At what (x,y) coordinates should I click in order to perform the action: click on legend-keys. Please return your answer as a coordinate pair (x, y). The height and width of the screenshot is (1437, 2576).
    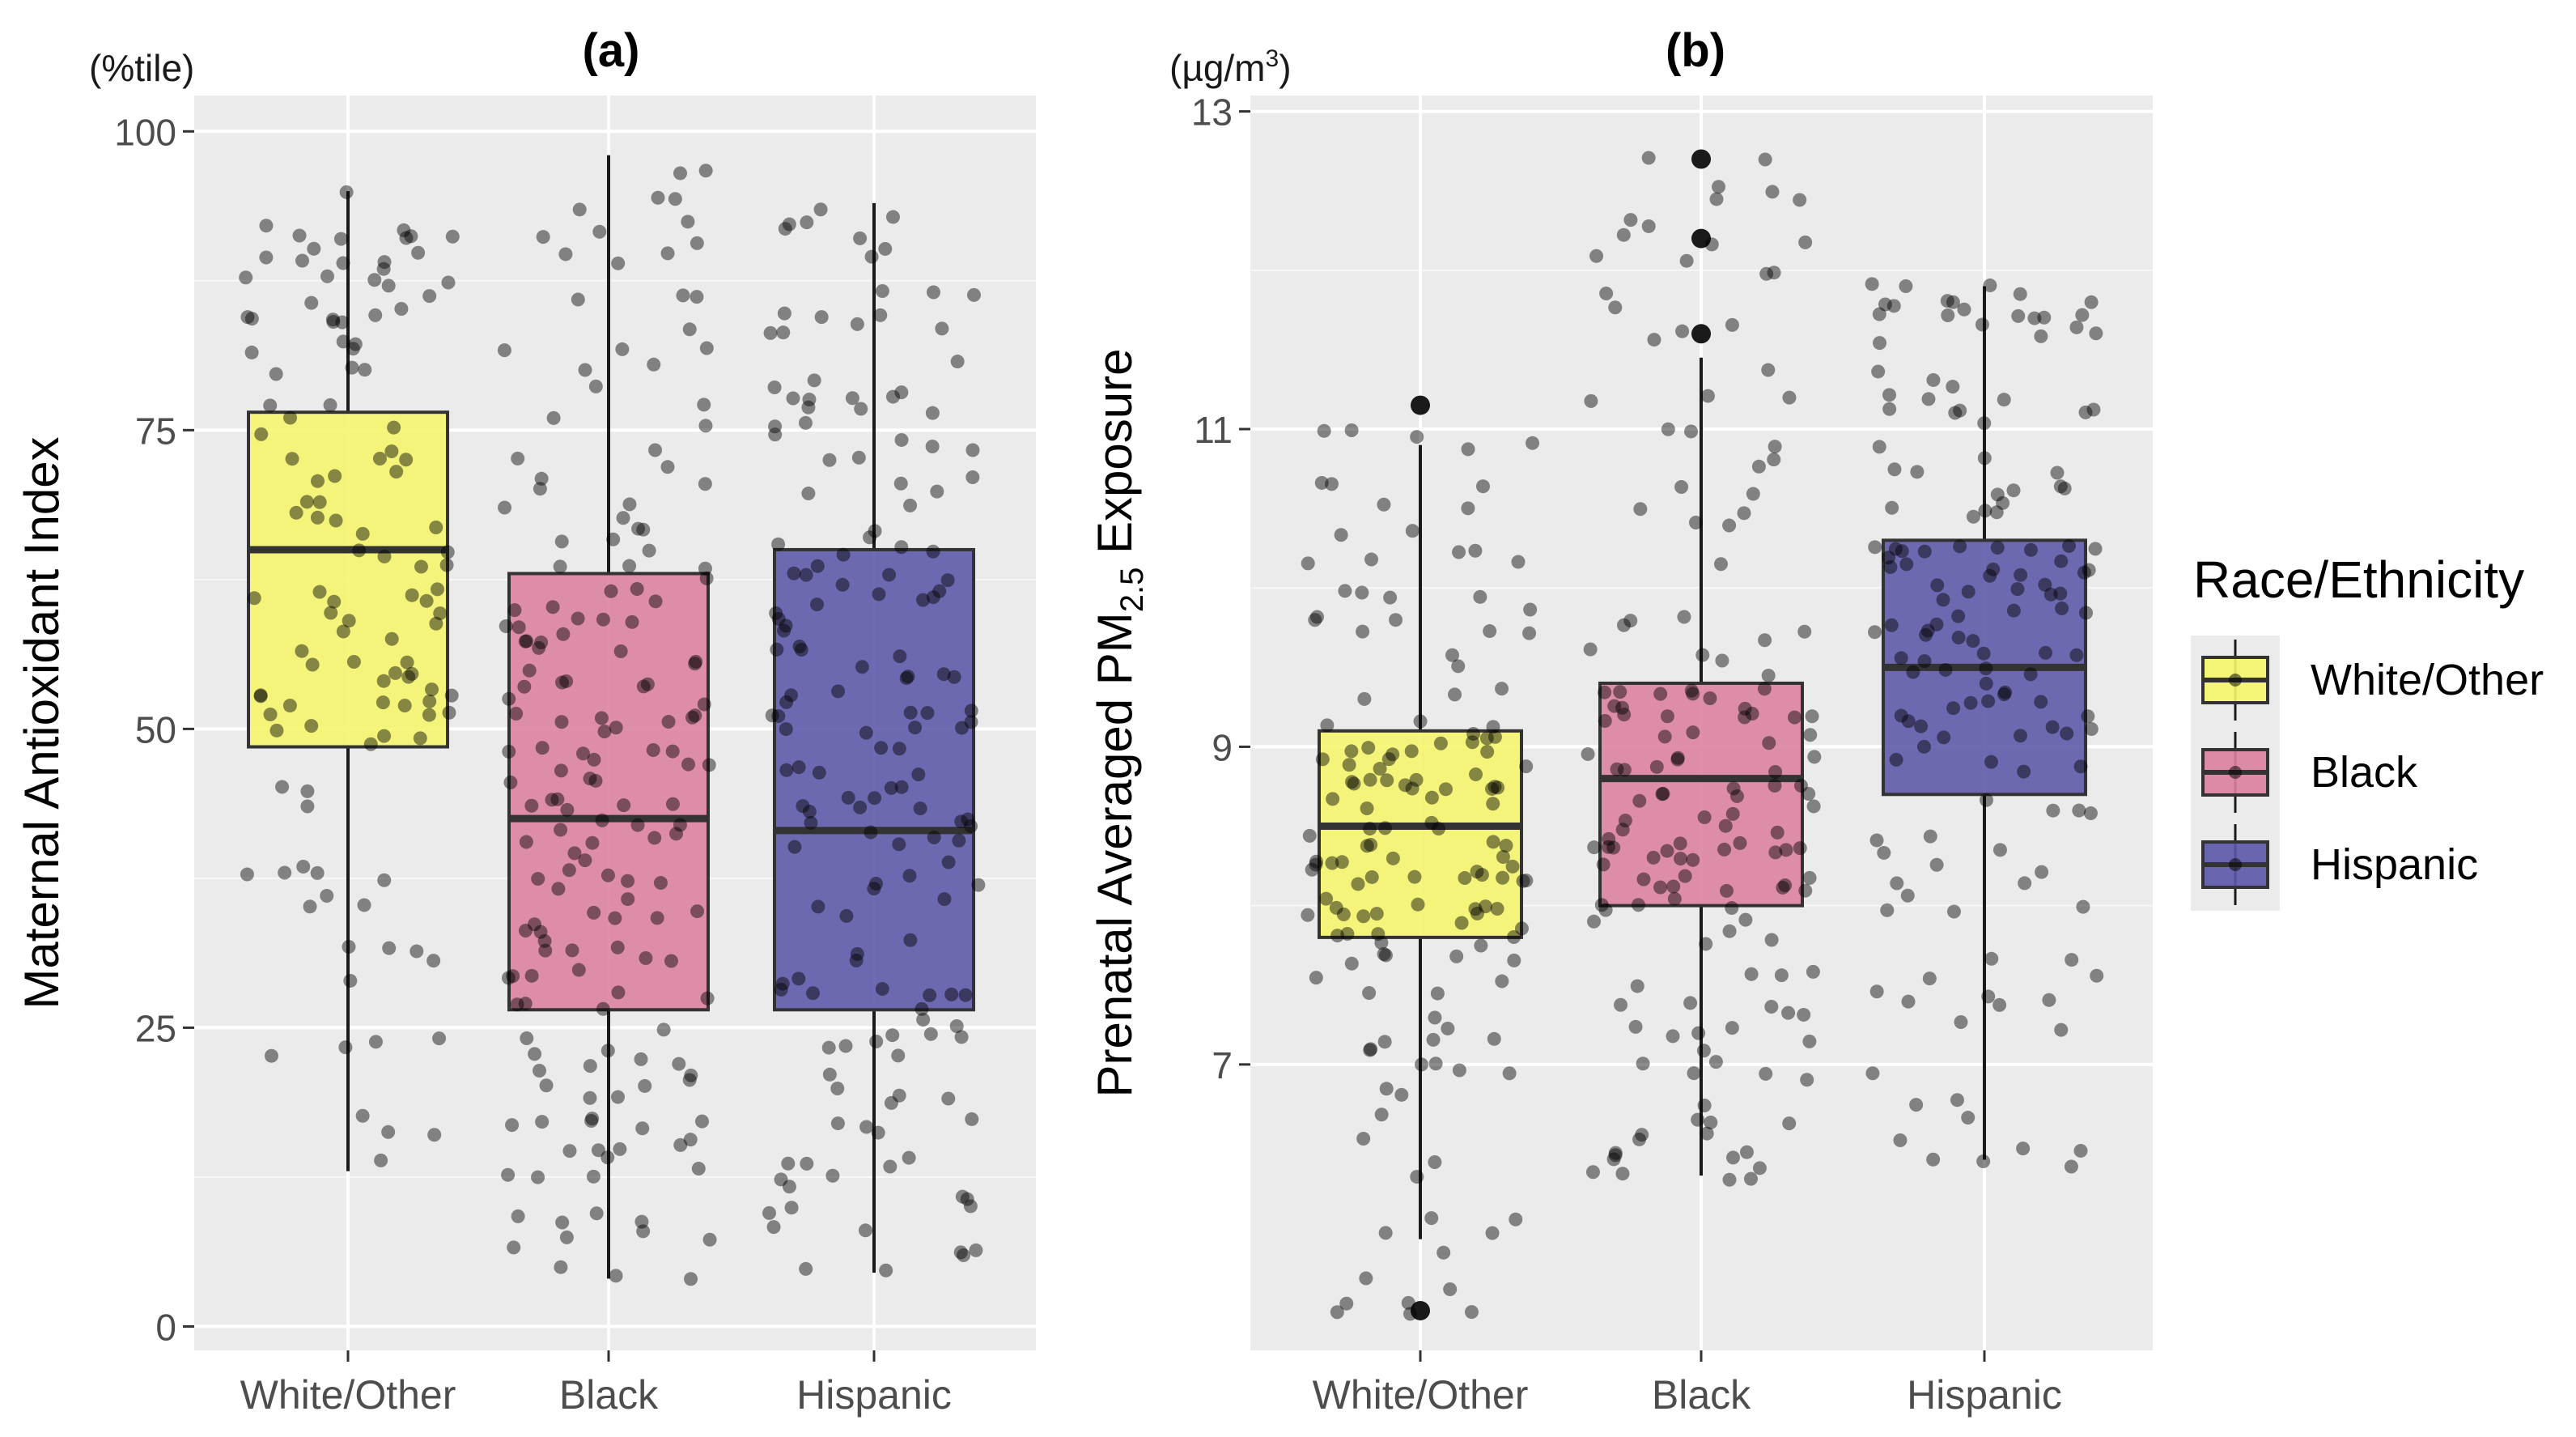
    Looking at the image, I should click on (2235, 772).